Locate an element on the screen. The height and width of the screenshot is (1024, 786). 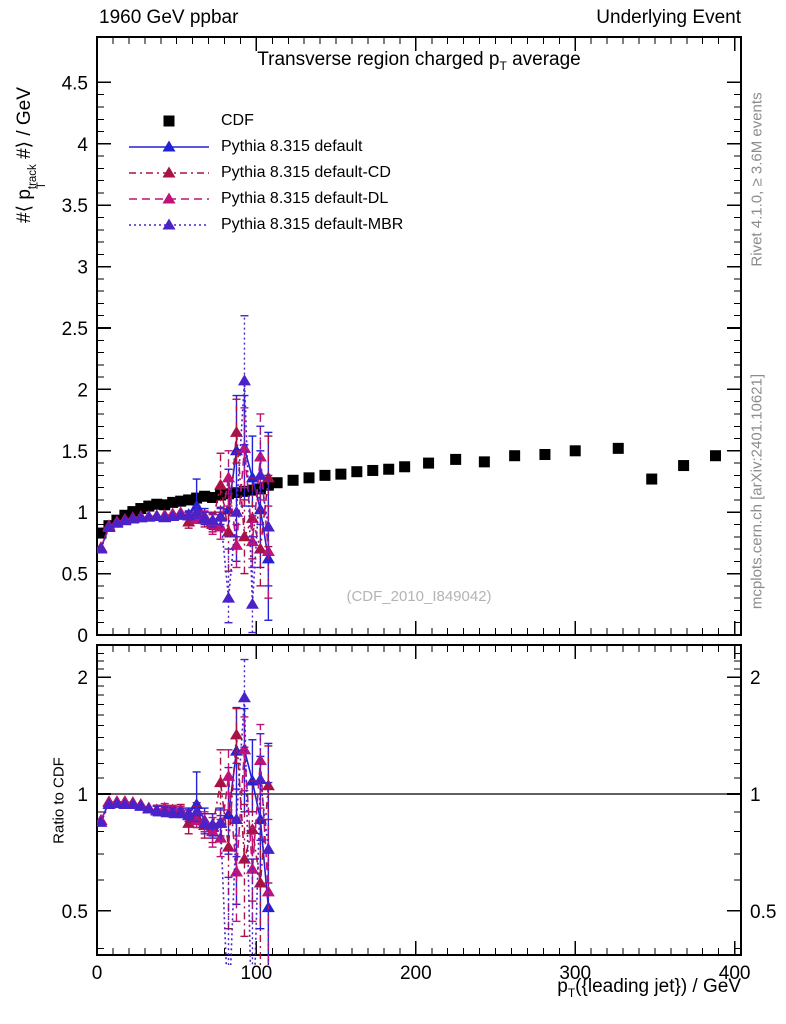
mcplots-arxiv-caption: mcplots.cern.ch [arXiv:2401.10621] is located at coordinates (757, 491).